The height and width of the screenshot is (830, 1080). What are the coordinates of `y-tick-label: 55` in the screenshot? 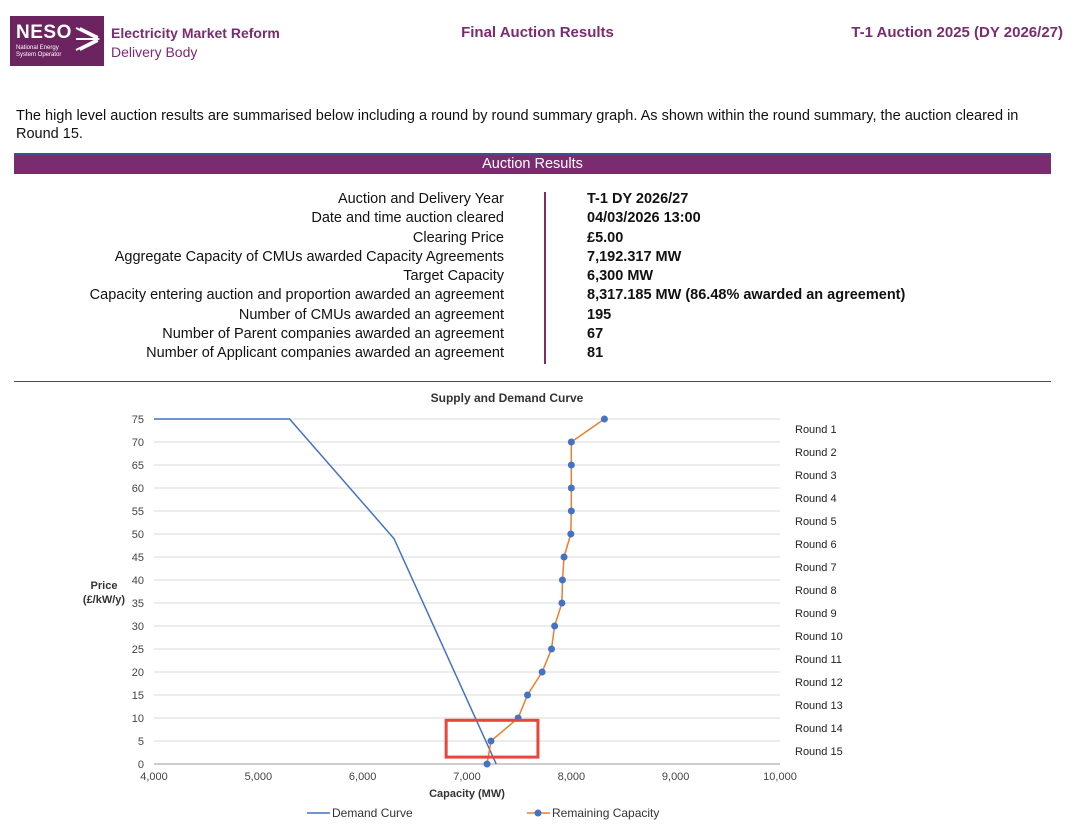 It's located at (138, 512).